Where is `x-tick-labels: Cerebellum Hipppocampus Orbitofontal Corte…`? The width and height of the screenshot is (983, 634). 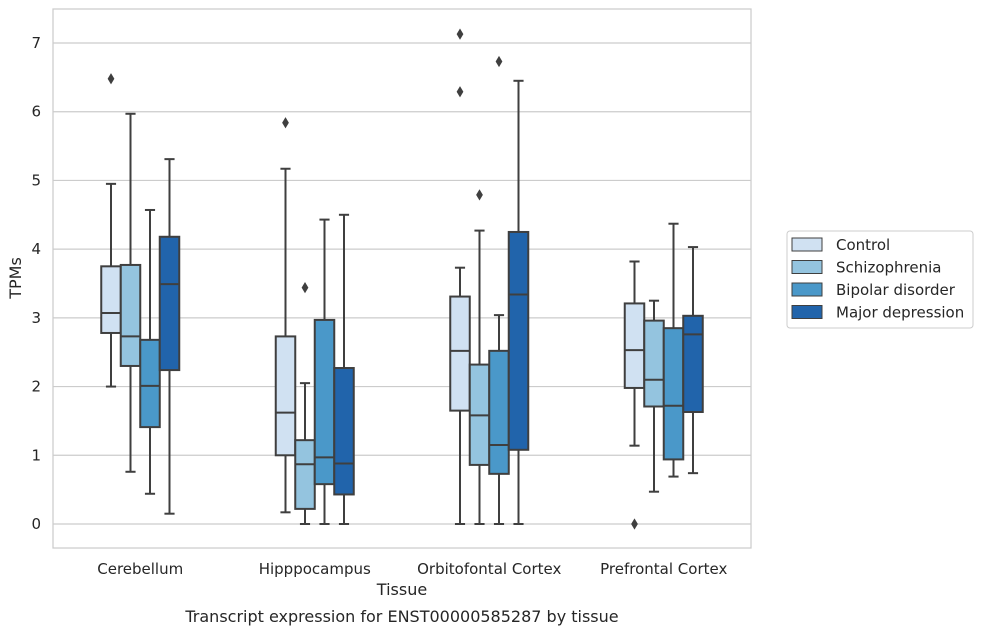
x-tick-labels: Cerebellum Hipppocampus Orbitofontal Corte… is located at coordinates (412, 569).